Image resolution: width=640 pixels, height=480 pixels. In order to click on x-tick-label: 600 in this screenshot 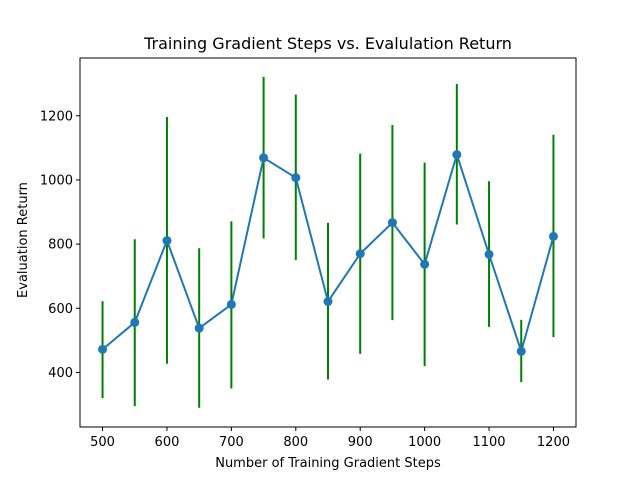, I will do `click(167, 442)`.